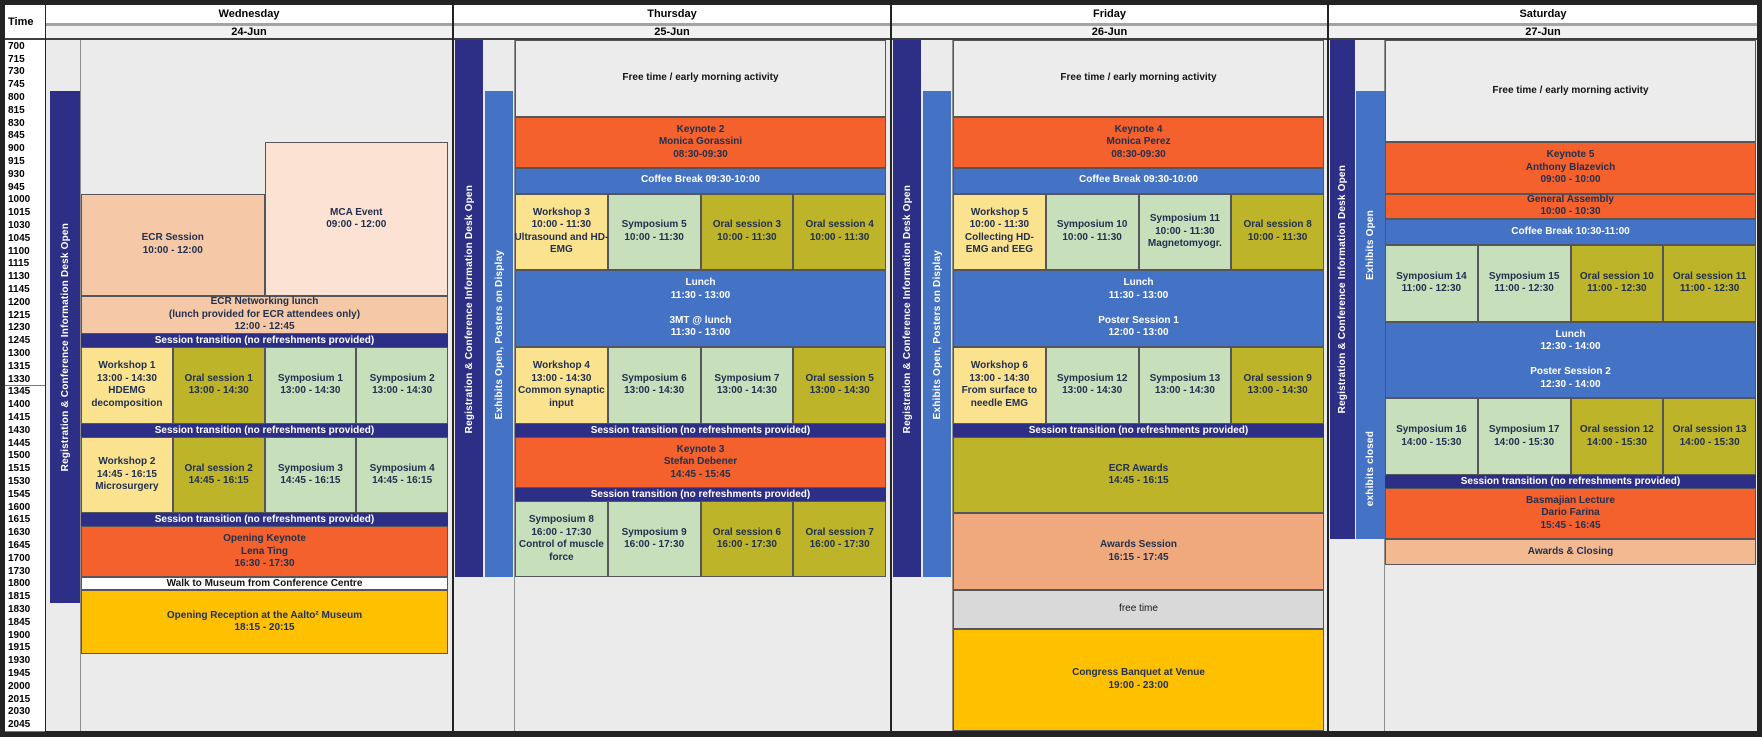  Describe the element at coordinates (839, 232) in the screenshot. I see `oral-session-4: Oral session 4 10:00 - 11:30` at that location.